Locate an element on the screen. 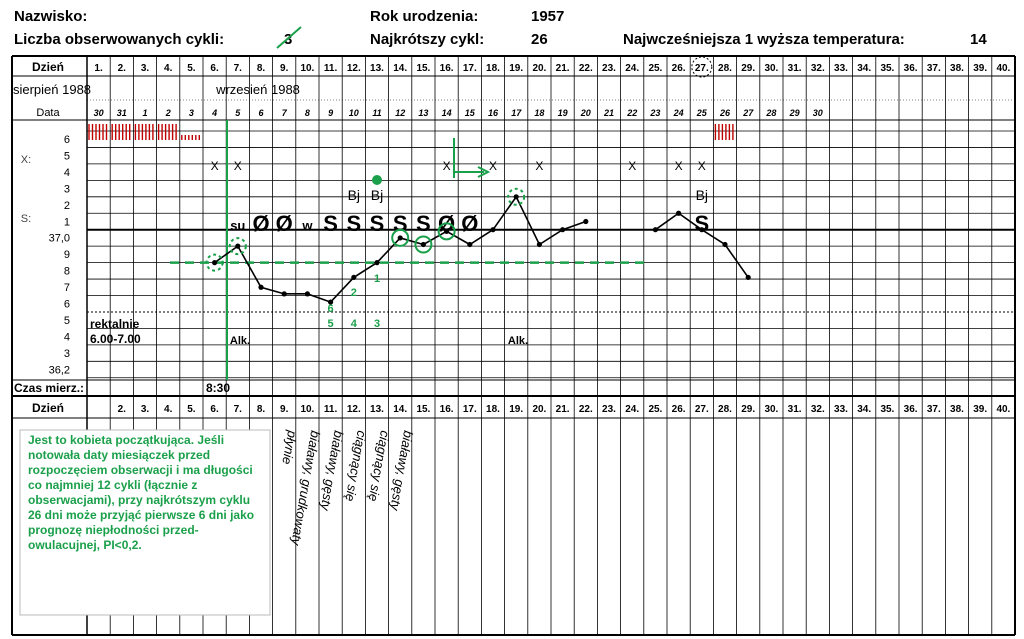 Image resolution: width=1024 pixels, height=639 pixels. day-number: 28. is located at coordinates (725, 68).